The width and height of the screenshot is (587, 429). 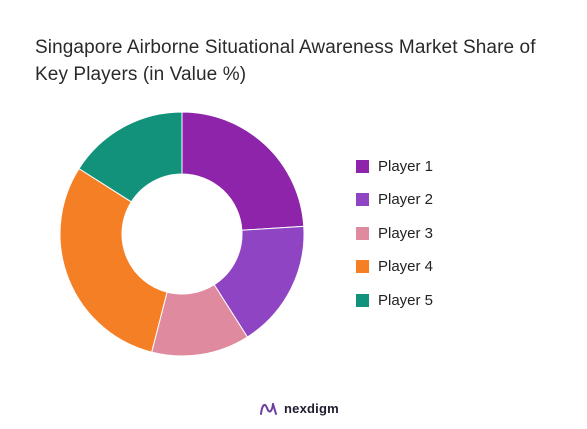 I want to click on legend-label: Player 5, so click(x=406, y=300).